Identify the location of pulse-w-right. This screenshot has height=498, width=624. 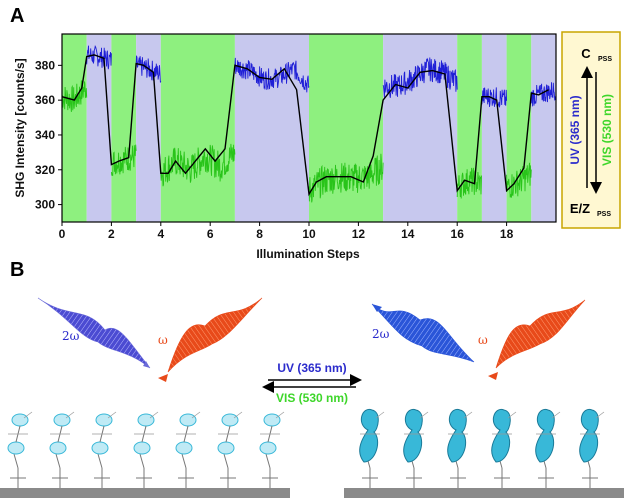
(537, 339).